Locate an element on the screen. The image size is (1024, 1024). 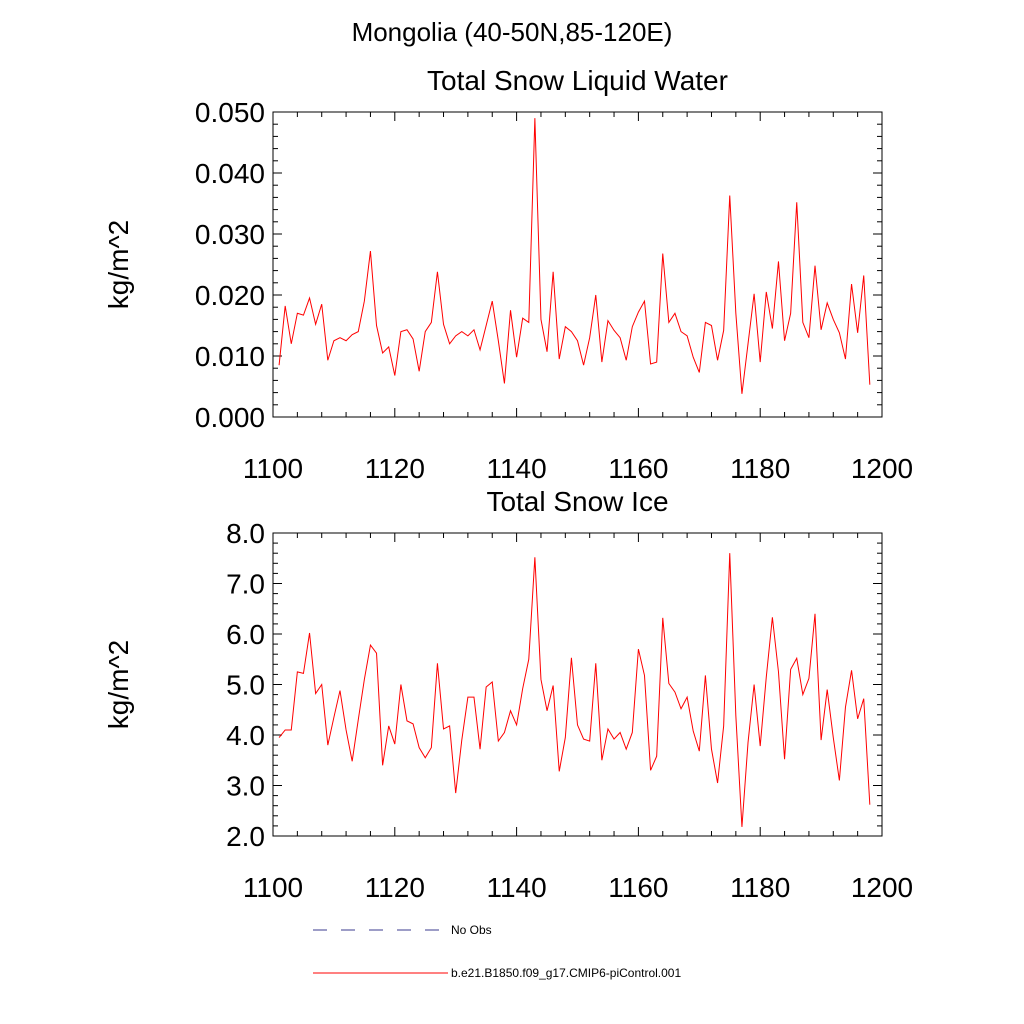
y-tick-label: 3.0 is located at coordinates (245, 786).